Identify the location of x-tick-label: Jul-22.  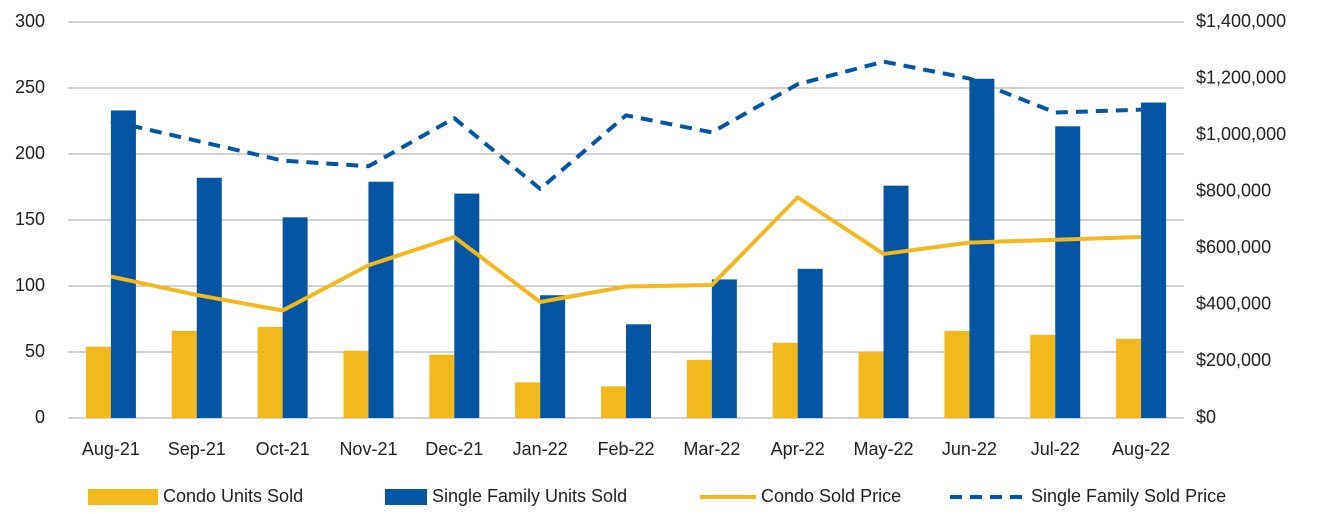
(1055, 449).